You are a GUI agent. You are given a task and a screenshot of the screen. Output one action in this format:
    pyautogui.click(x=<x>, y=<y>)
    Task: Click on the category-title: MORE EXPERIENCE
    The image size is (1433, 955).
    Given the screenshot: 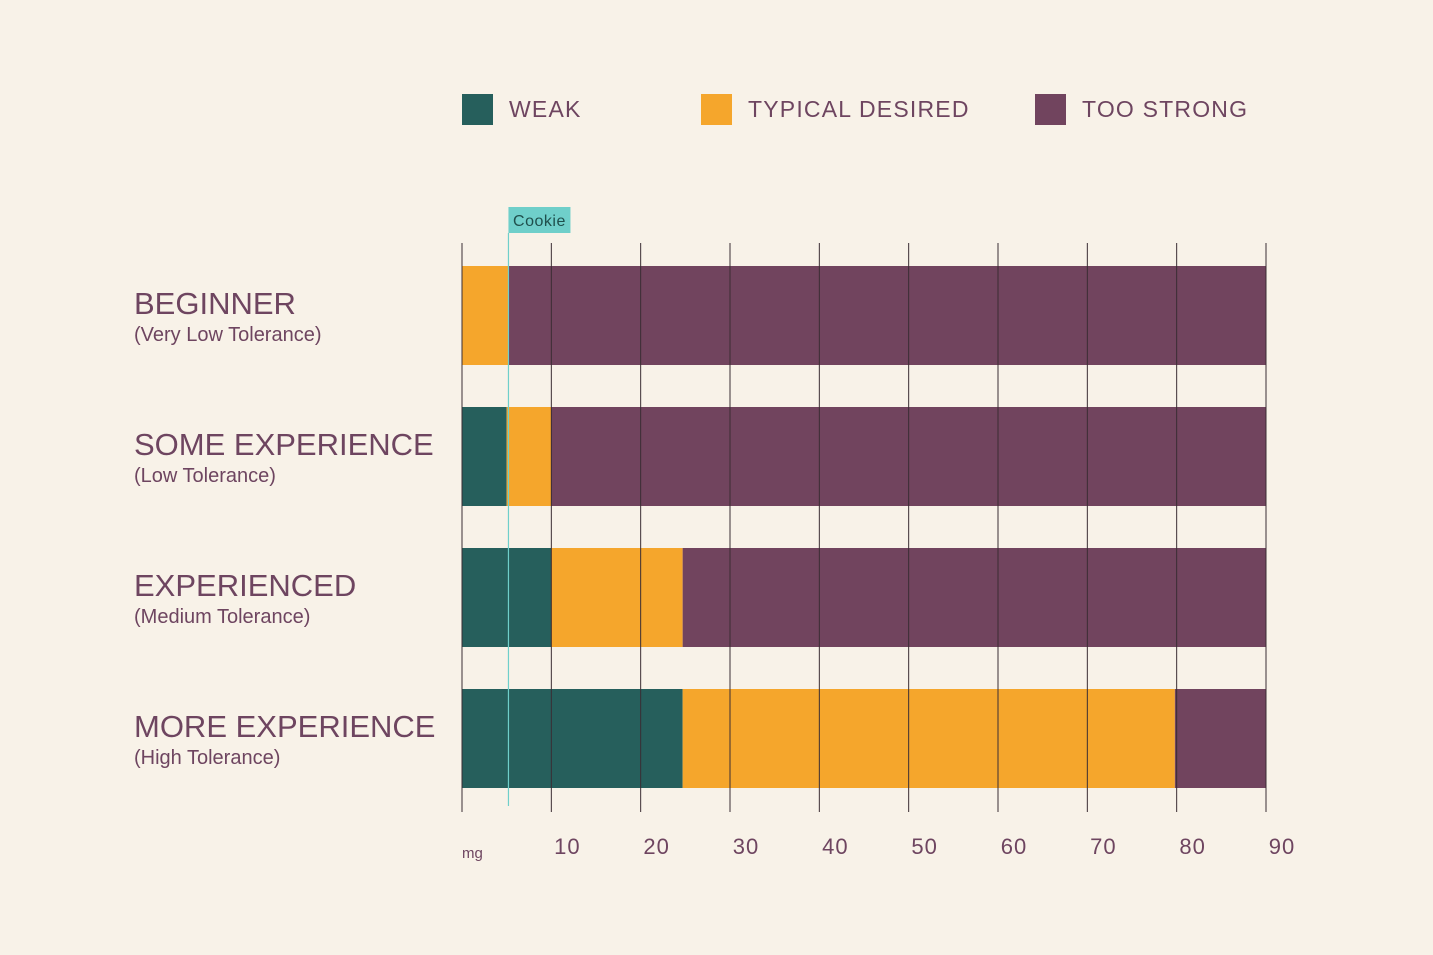 What is the action you would take?
    pyautogui.click(x=284, y=726)
    